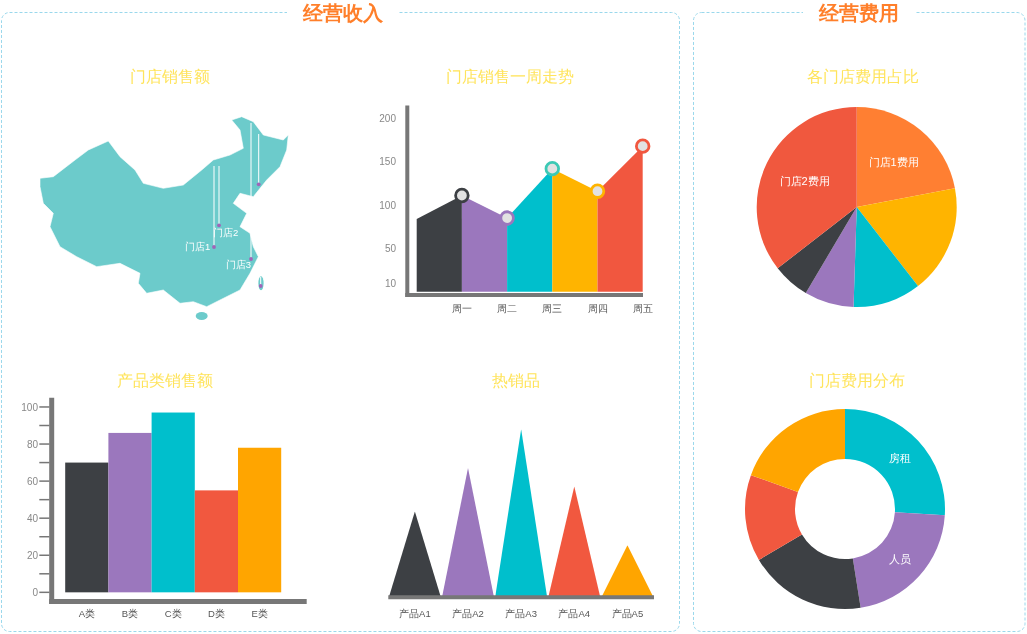  I want to click on chart-title: 门店费用分布, so click(857, 380).